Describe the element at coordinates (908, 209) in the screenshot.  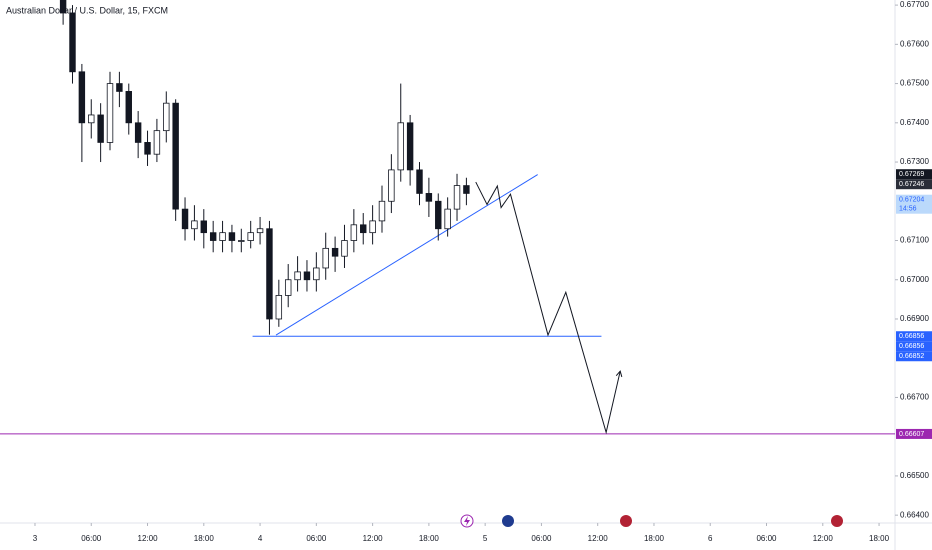
I see `countdown: 14:56` at that location.